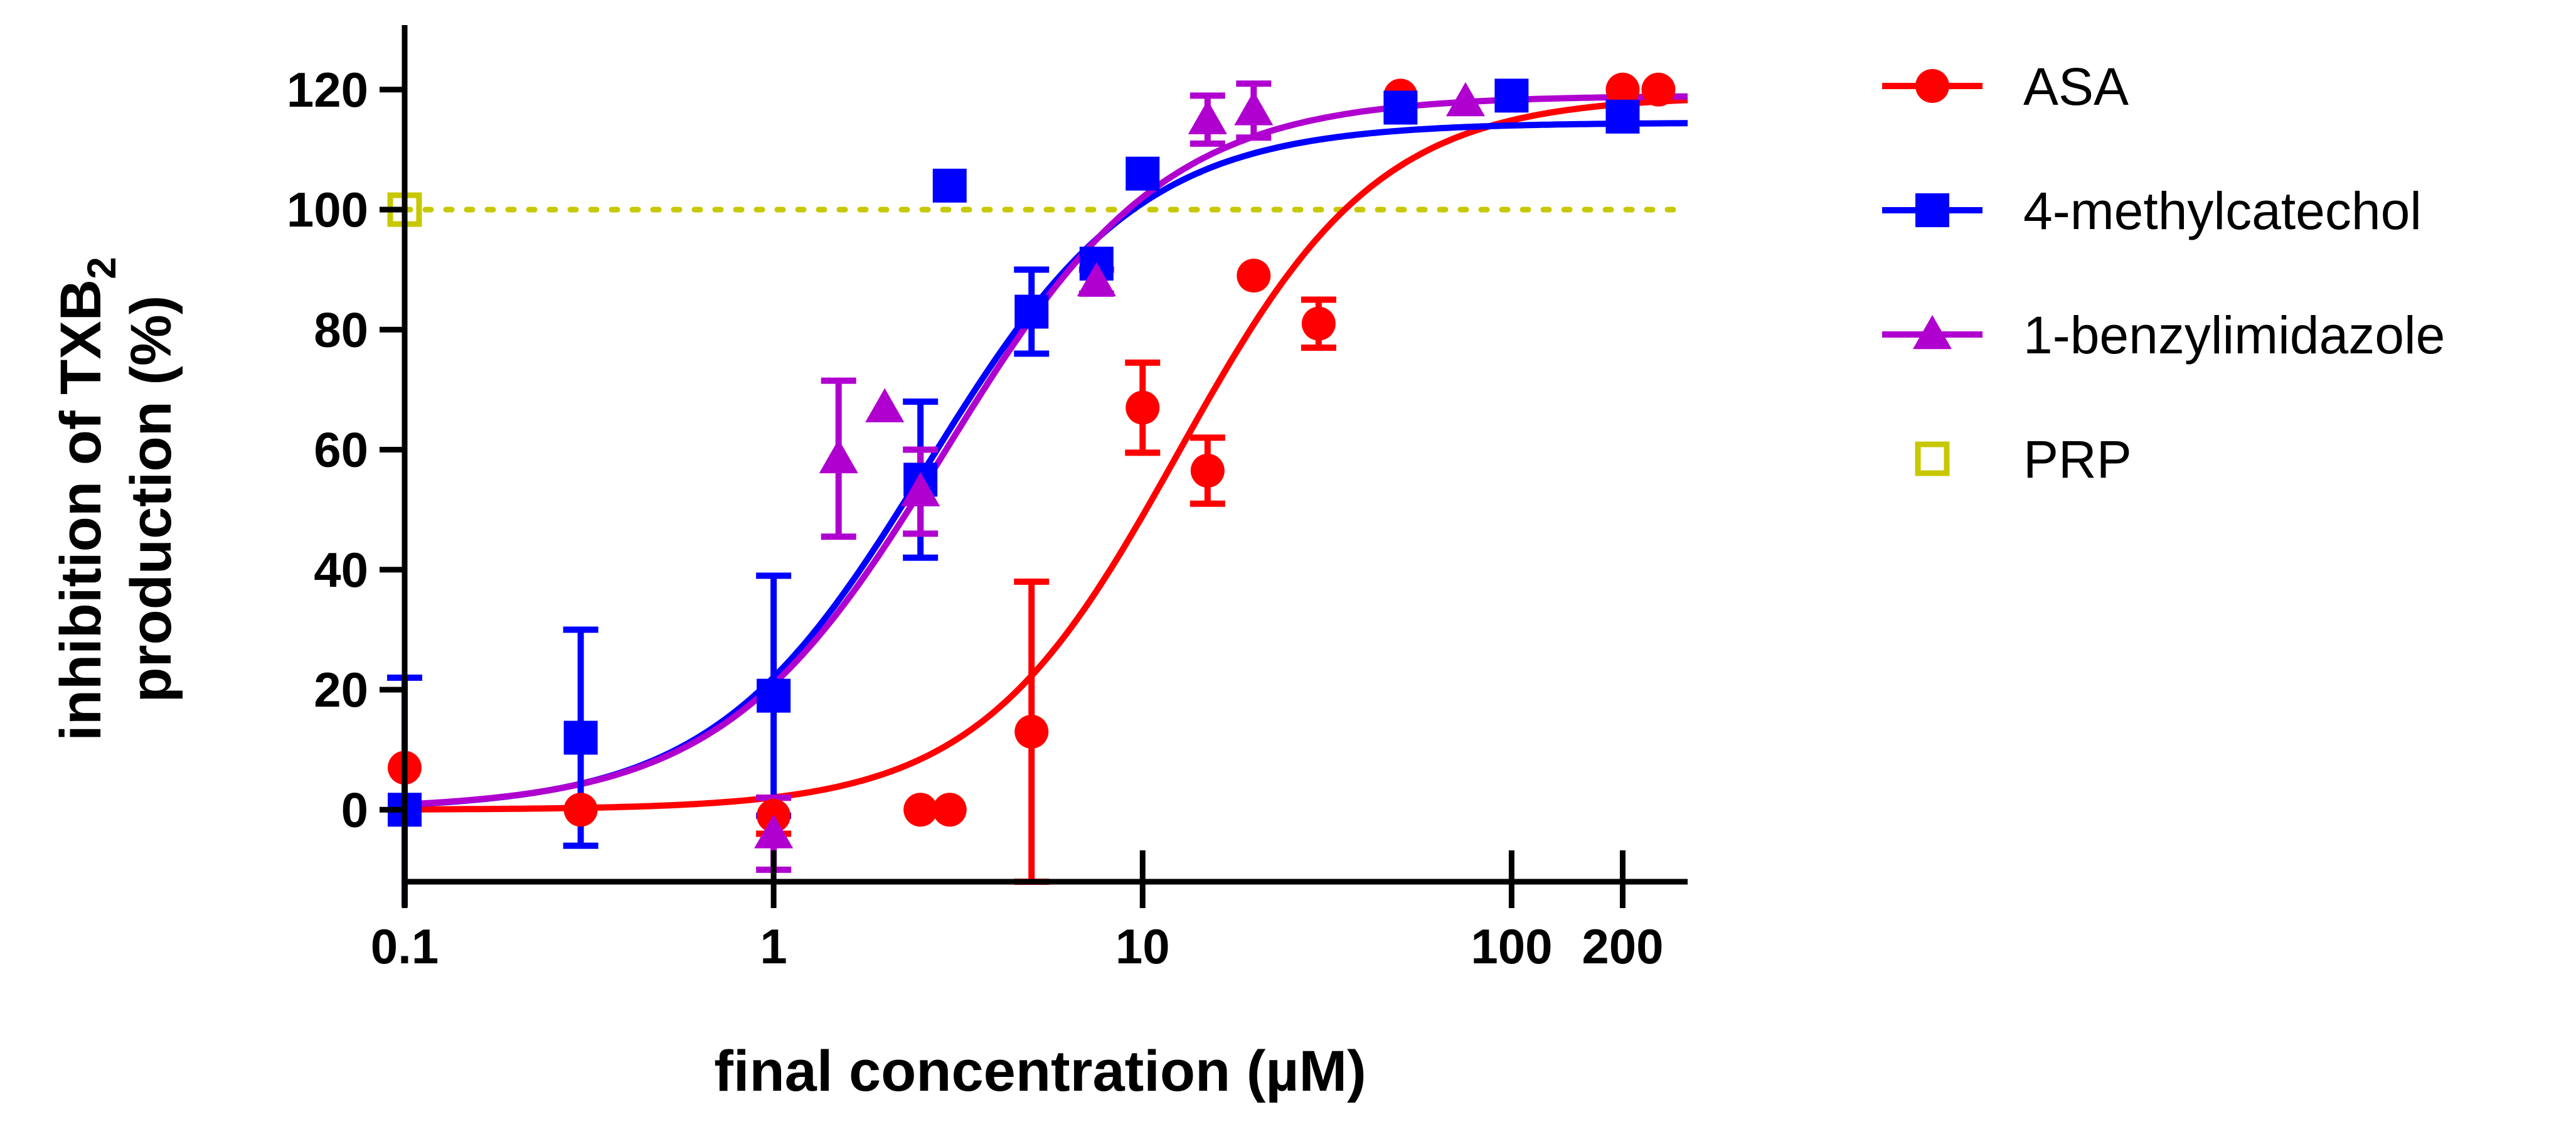  I want to click on y-tick-label-0: 0, so click(355, 809).